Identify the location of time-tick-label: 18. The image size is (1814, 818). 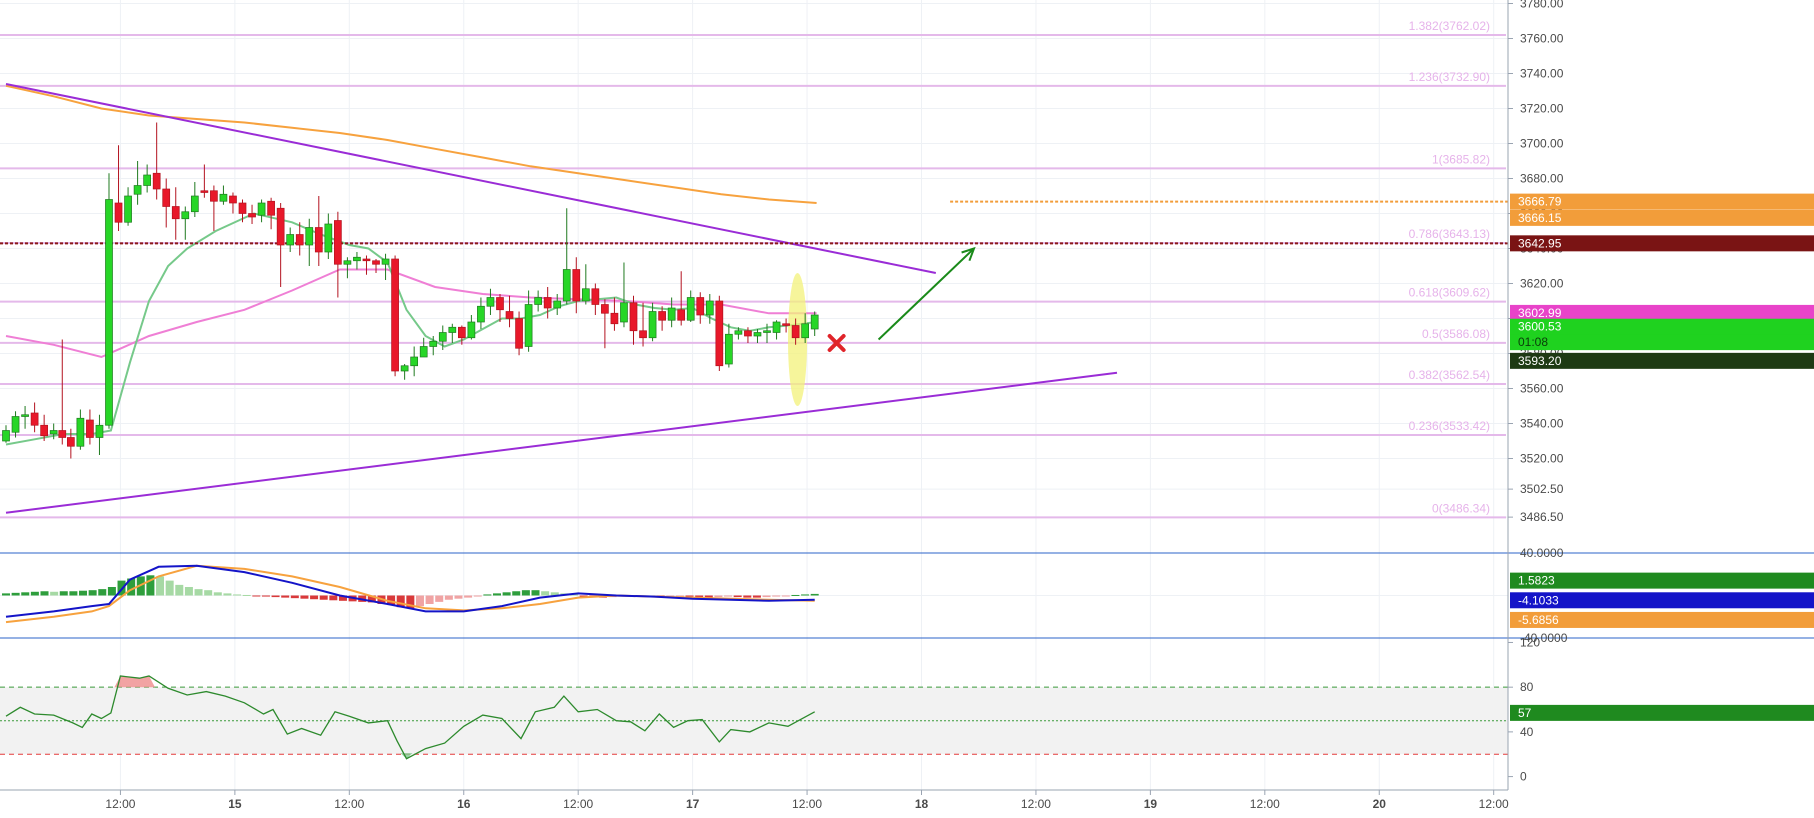
(922, 804).